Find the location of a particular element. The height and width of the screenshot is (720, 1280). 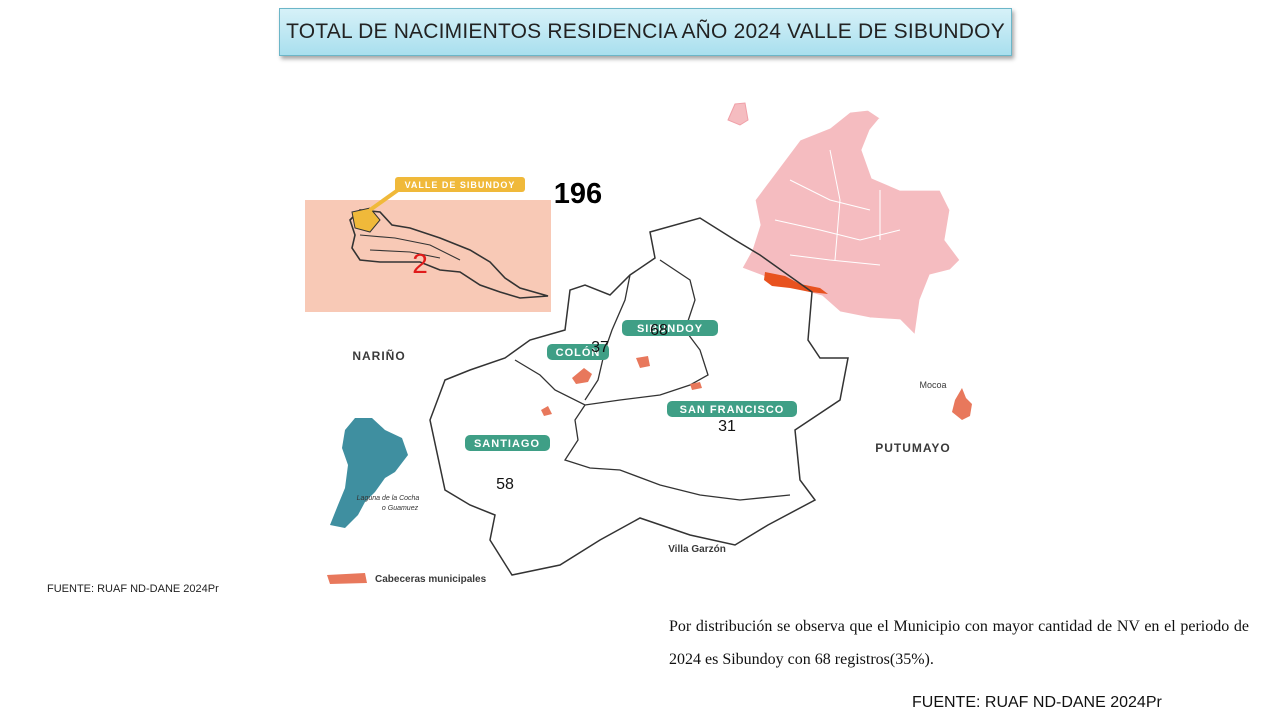

inset-tag-label: VALLE DE SIBUNDOY is located at coordinates (460, 185).